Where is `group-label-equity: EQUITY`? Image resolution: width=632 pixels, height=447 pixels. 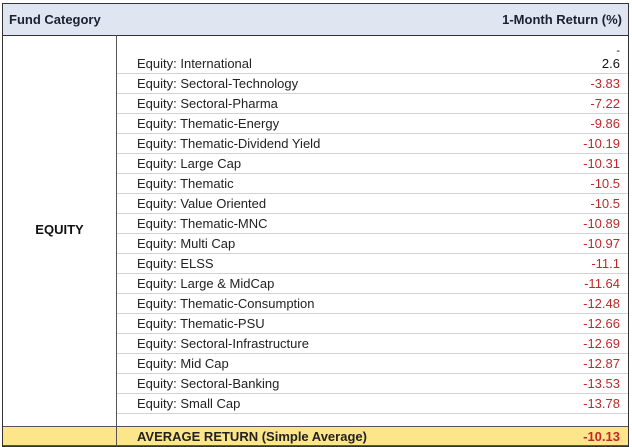 group-label-equity: EQUITY is located at coordinates (59, 229).